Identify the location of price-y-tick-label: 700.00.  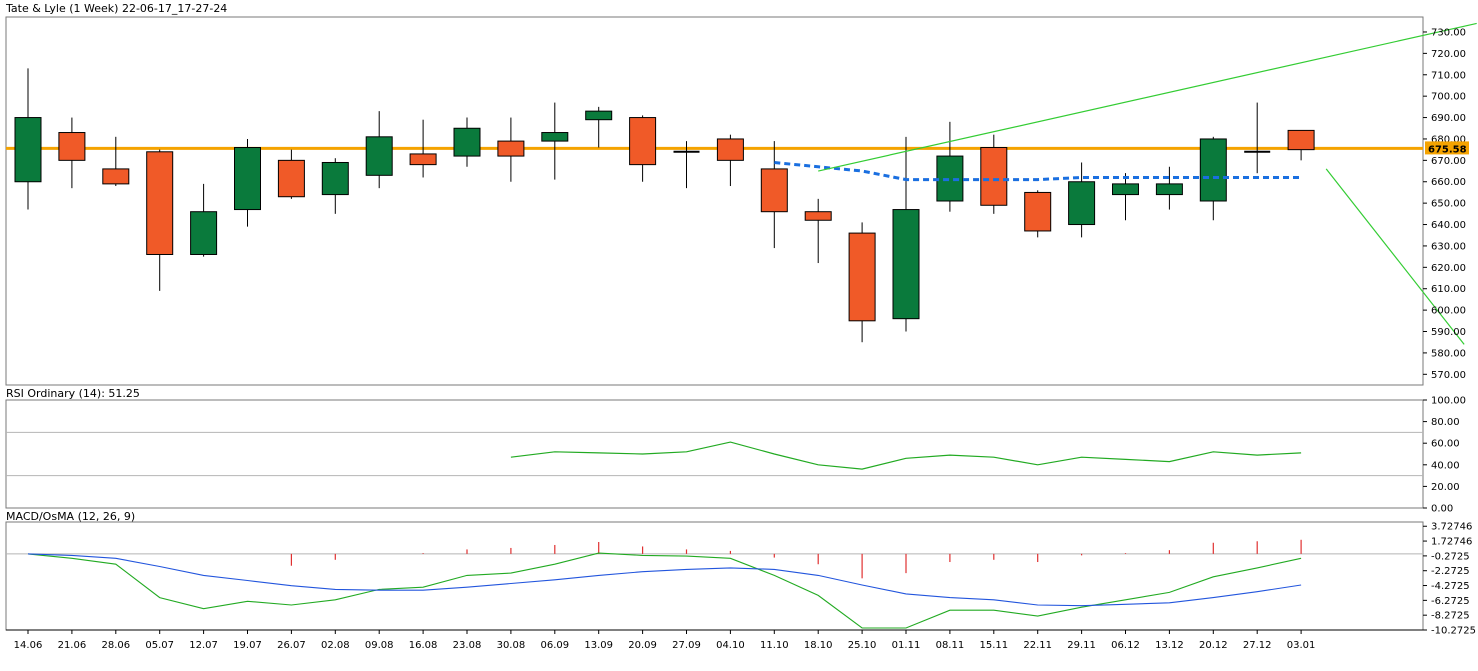
(1448, 97).